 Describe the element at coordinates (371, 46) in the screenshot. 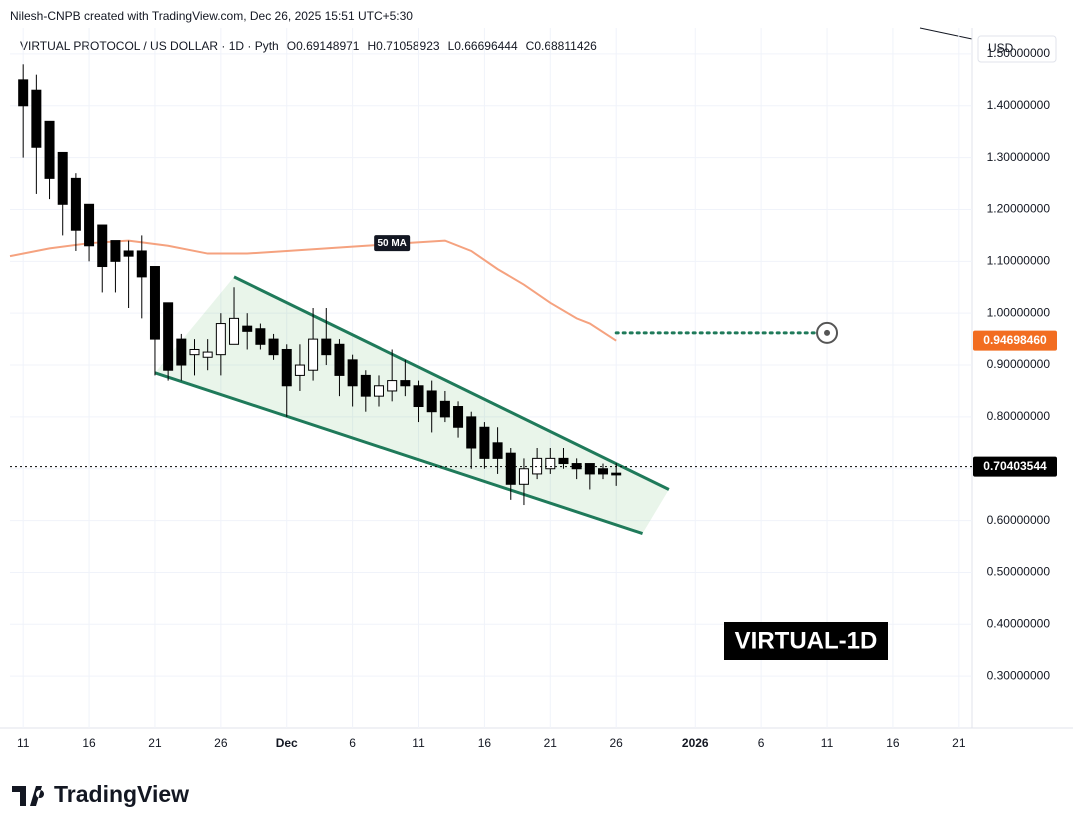

I see `ohlc-label: H` at that location.